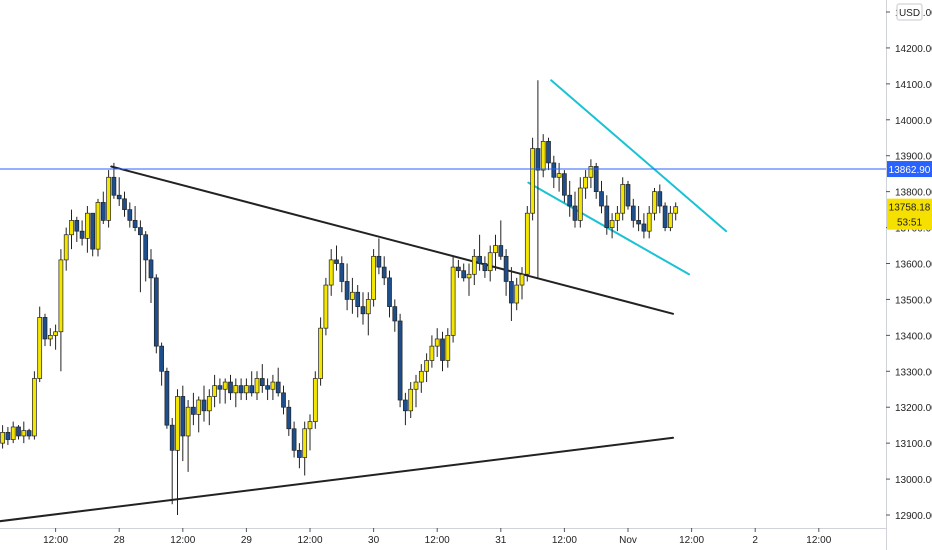  Describe the element at coordinates (909, 169) in the screenshot. I see `hline-price-box` at that location.